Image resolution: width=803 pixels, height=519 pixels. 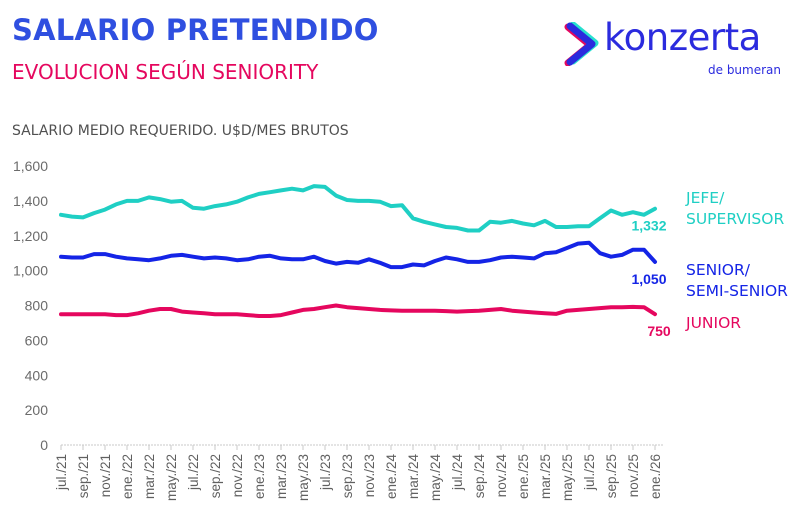 What do you see at coordinates (259, 476) in the screenshot?
I see `x-tick-label: ene./23` at bounding box center [259, 476].